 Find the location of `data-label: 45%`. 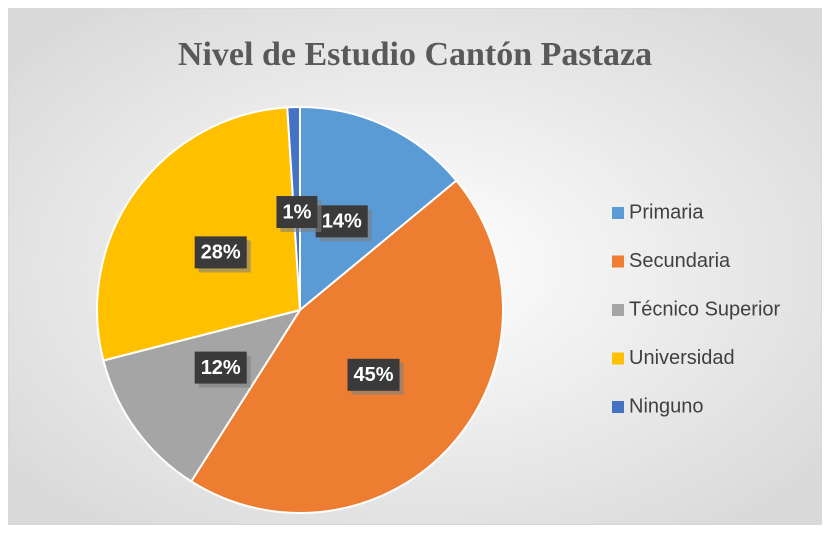

data-label: 45% is located at coordinates (373, 375).